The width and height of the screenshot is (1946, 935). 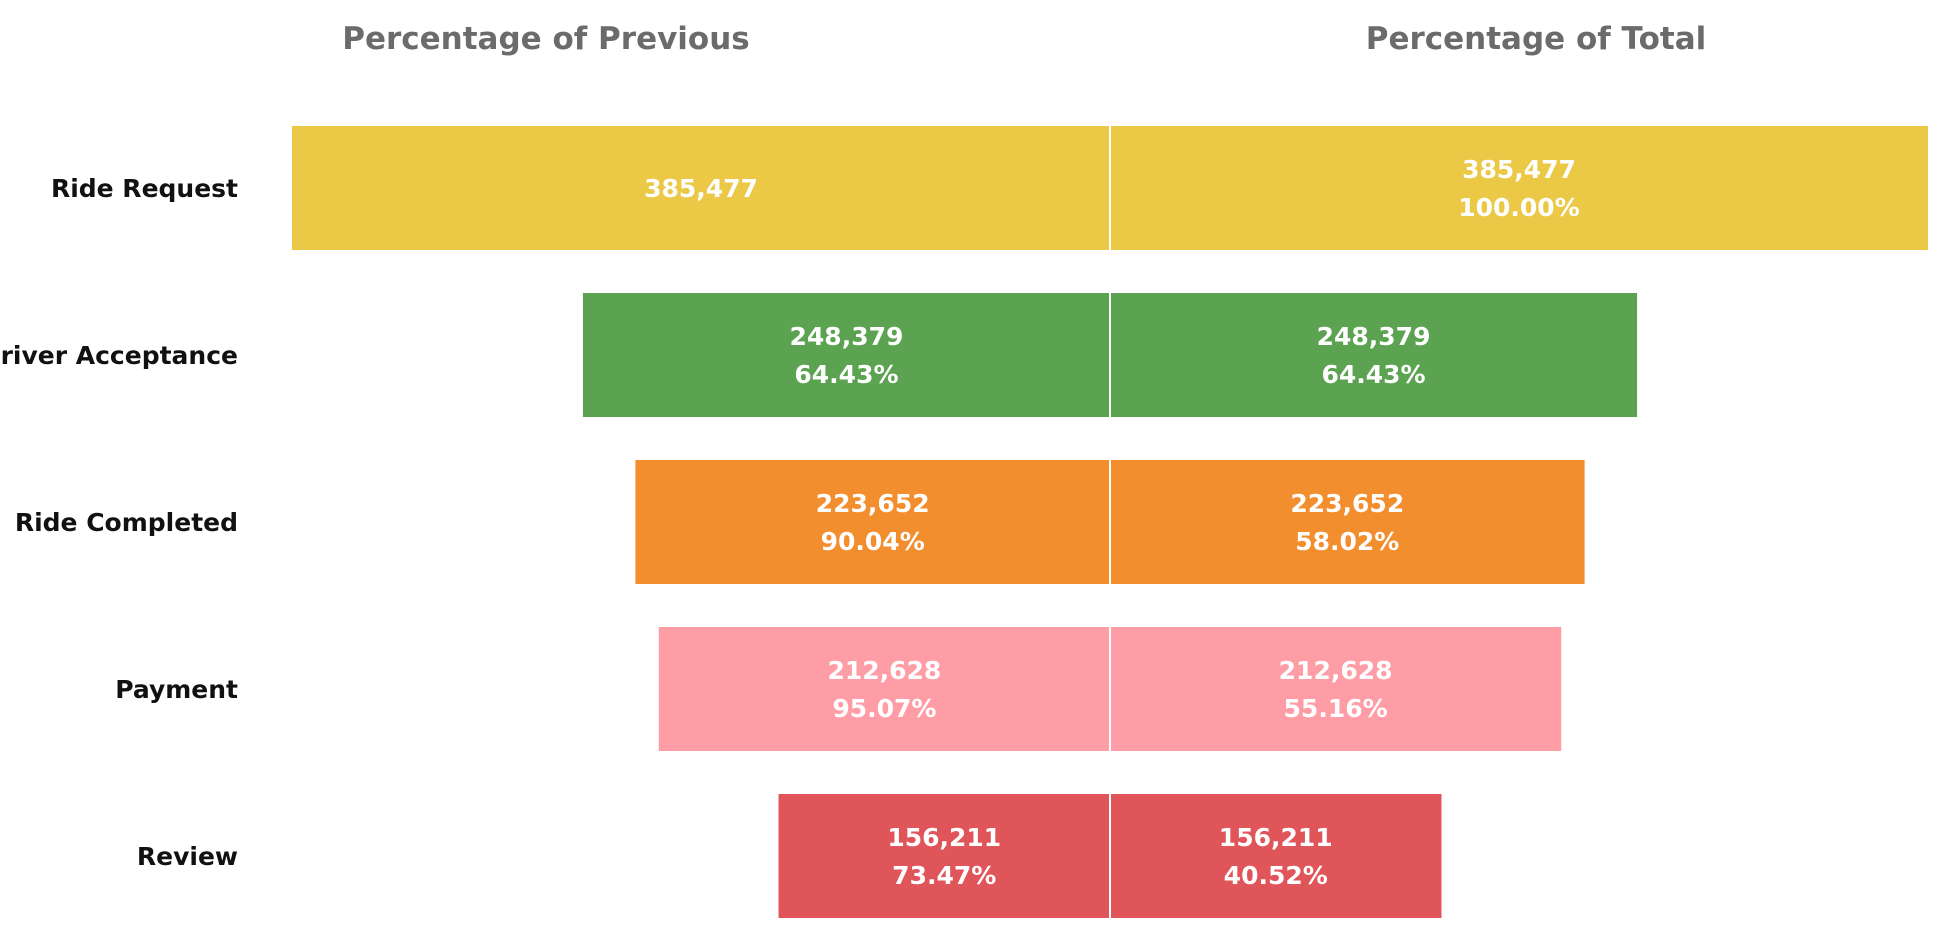 What do you see at coordinates (1519, 207) in the screenshot?
I see `bar-percent-label: 100.00%` at bounding box center [1519, 207].